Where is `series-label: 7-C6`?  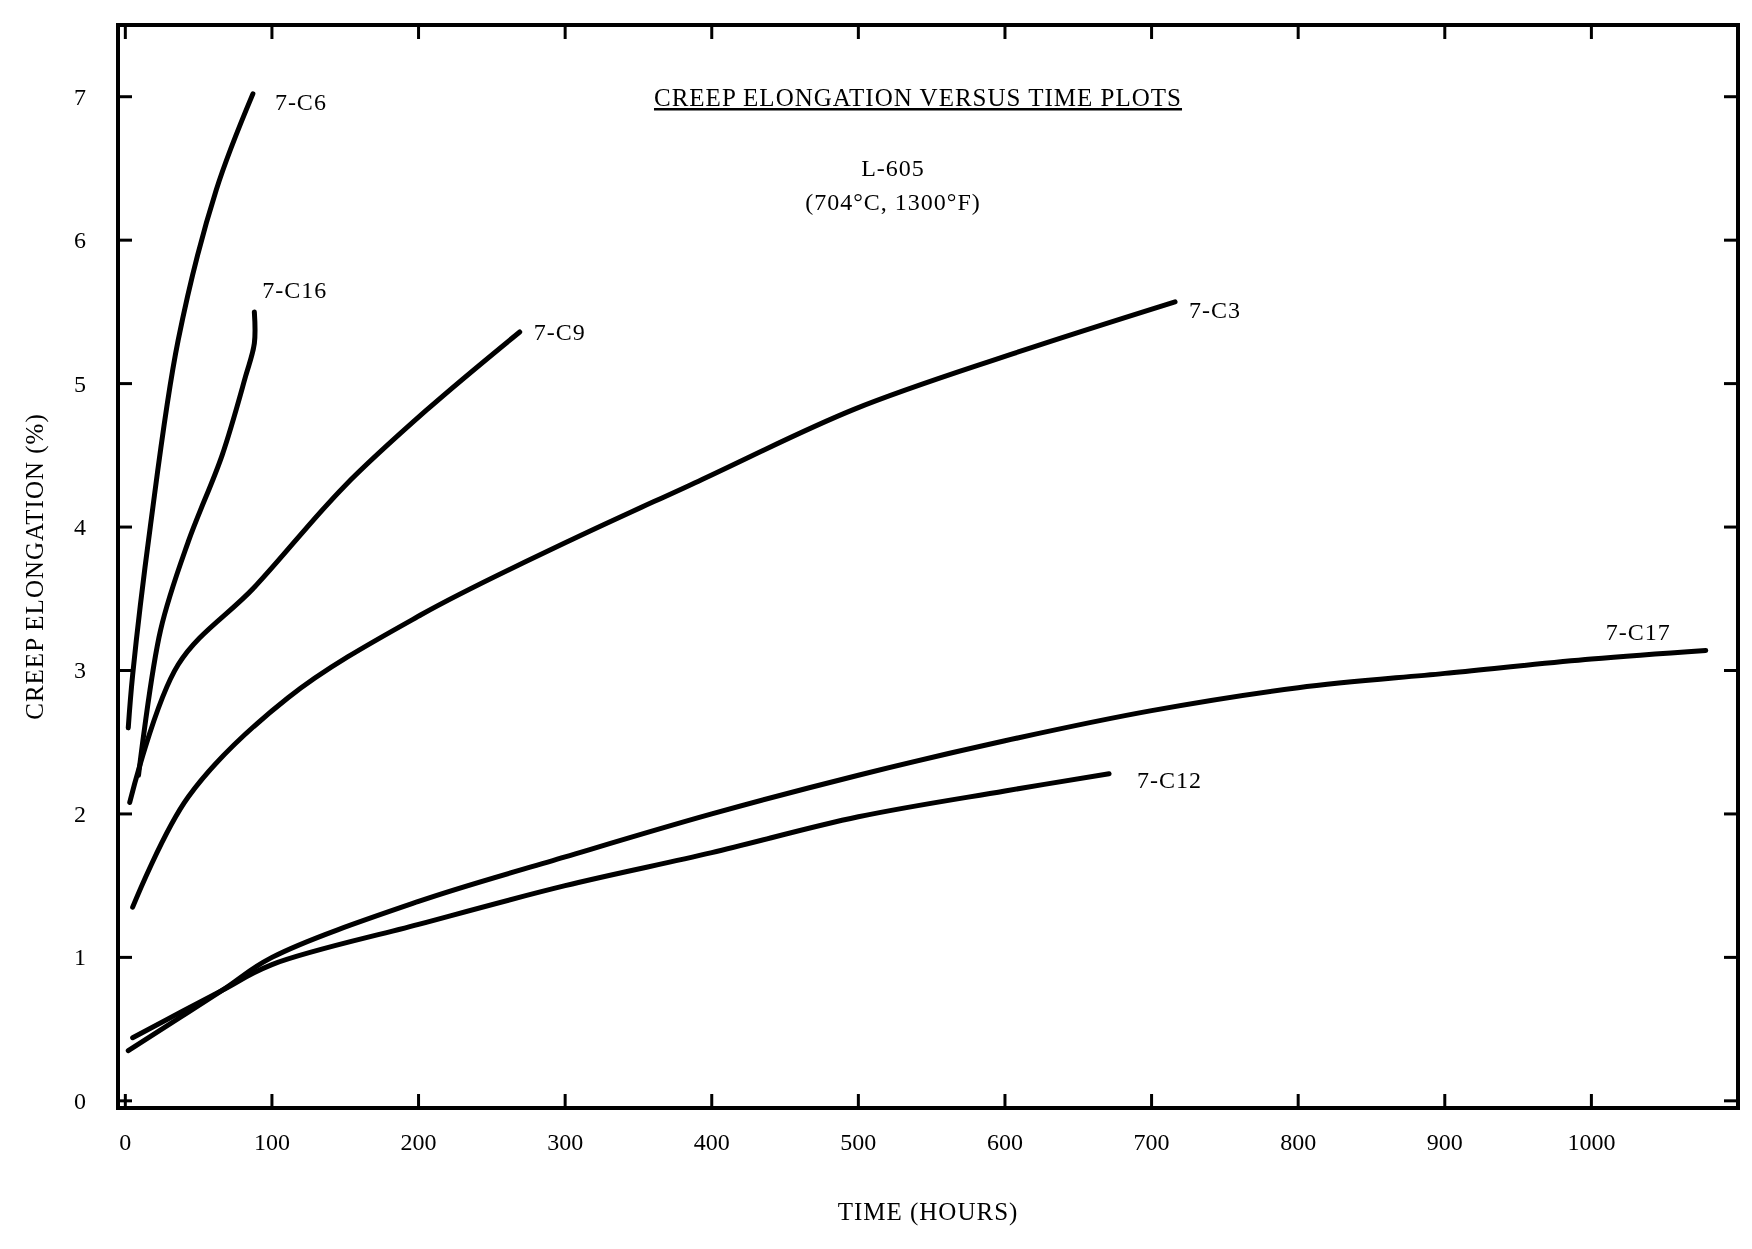 series-label: 7-C6 is located at coordinates (300, 101).